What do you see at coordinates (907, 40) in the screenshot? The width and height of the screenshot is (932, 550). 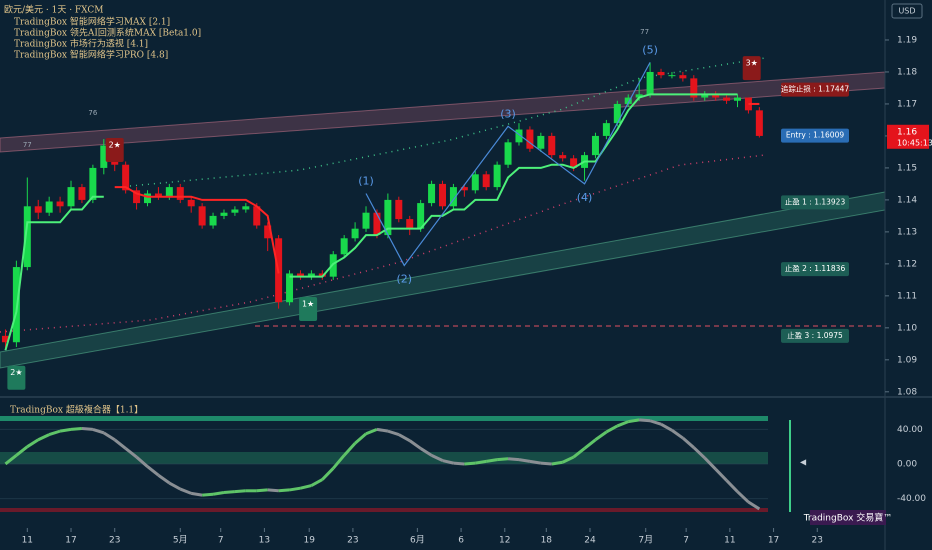 I see `y-tick-label: 1.19` at bounding box center [907, 40].